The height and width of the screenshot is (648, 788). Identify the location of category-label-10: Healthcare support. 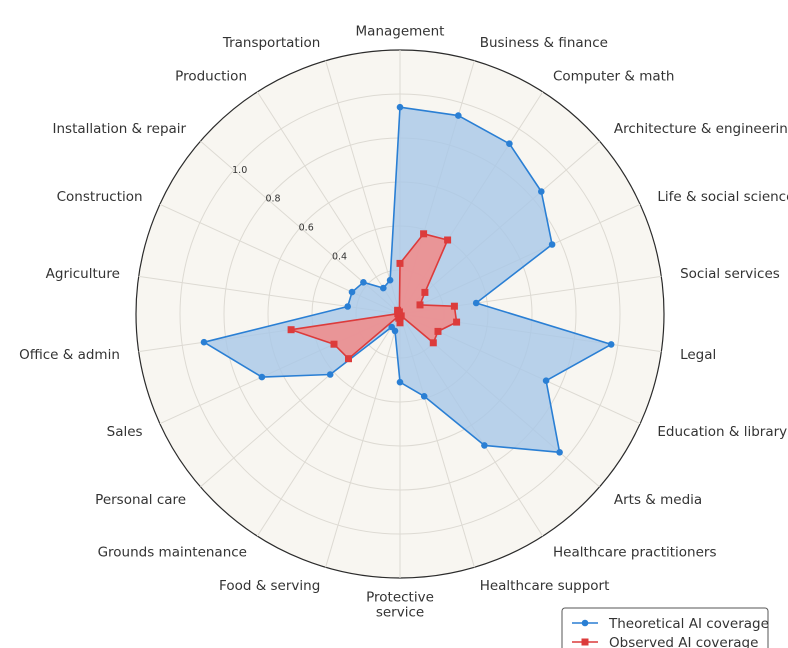
(545, 586).